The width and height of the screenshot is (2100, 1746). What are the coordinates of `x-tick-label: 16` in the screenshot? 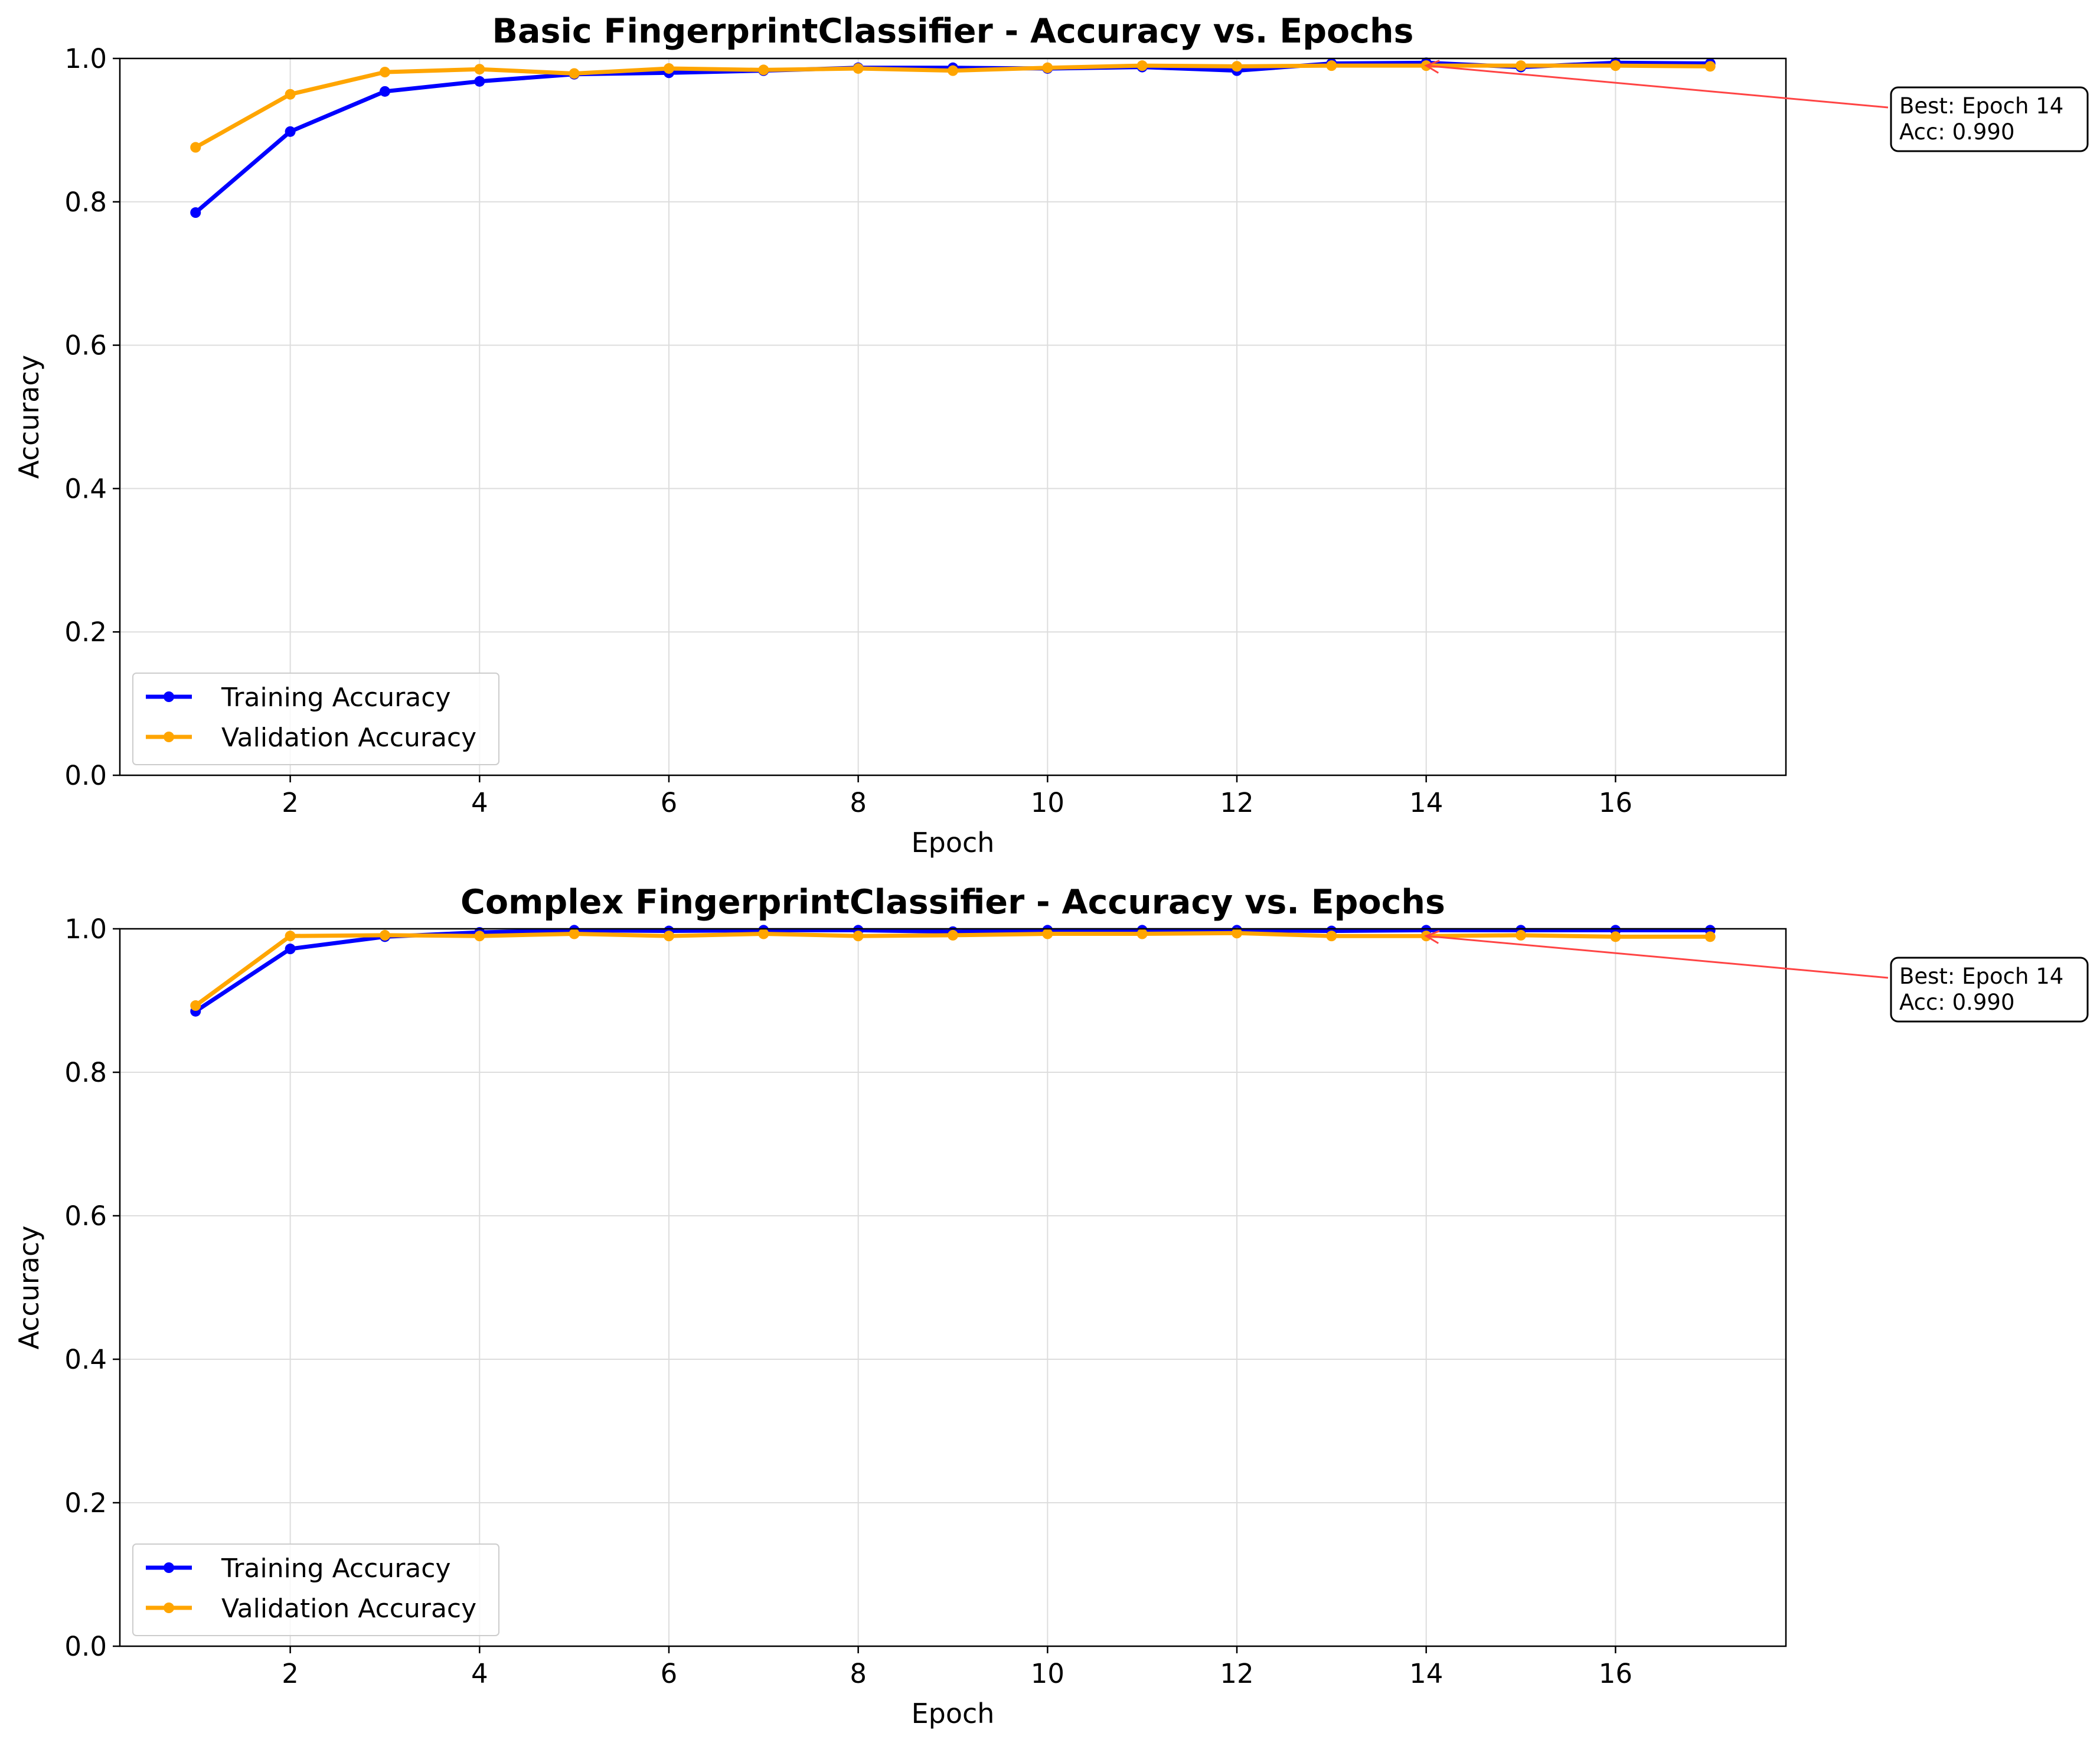 It's located at (1616, 802).